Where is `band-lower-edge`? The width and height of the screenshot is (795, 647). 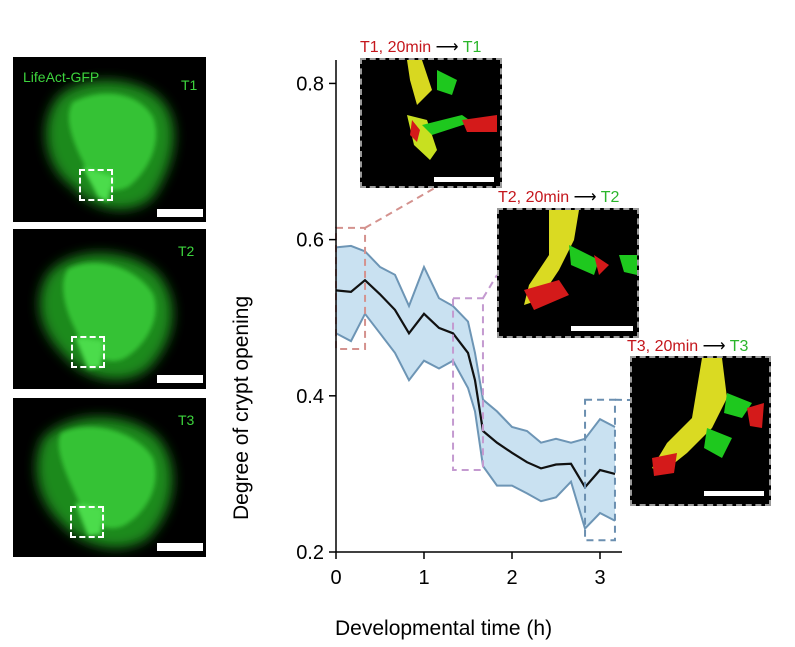
band-lower-edge is located at coordinates (475, 421).